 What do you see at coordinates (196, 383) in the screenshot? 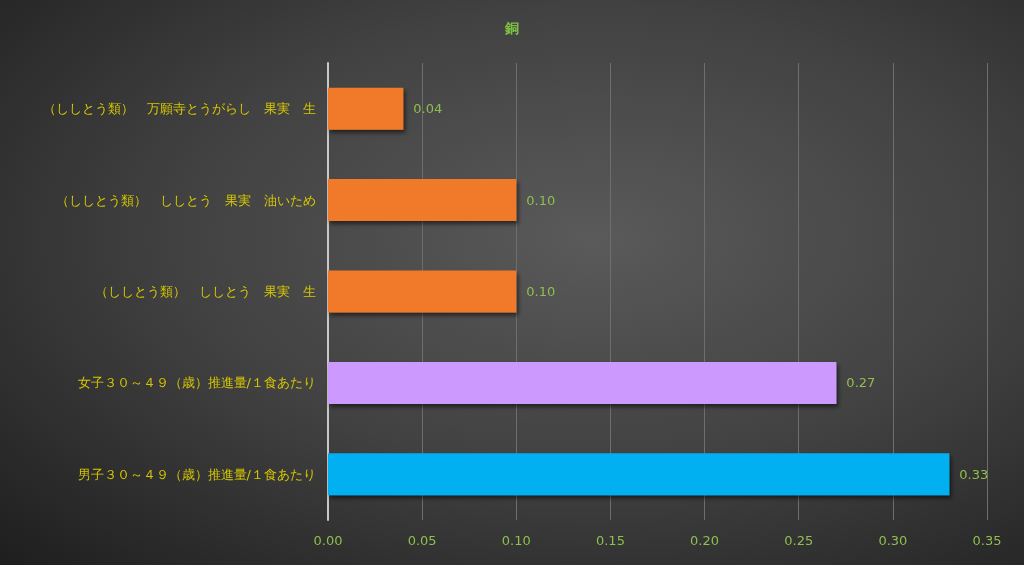
I see `y-tick-label: 女子３０～４９（歳）推進量/１食あたり` at bounding box center [196, 383].